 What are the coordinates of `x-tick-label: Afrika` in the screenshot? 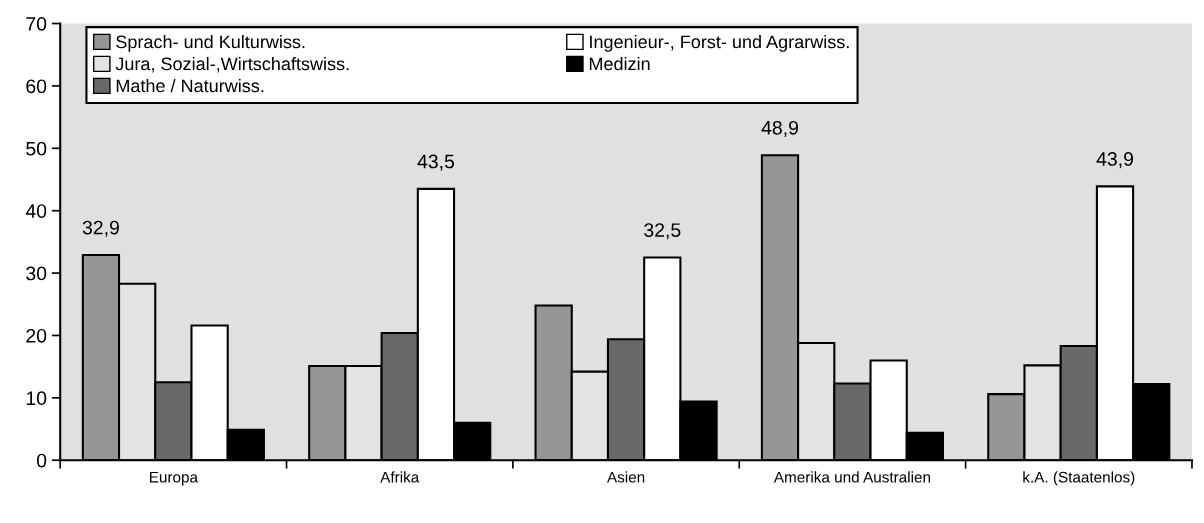 It's located at (400, 477).